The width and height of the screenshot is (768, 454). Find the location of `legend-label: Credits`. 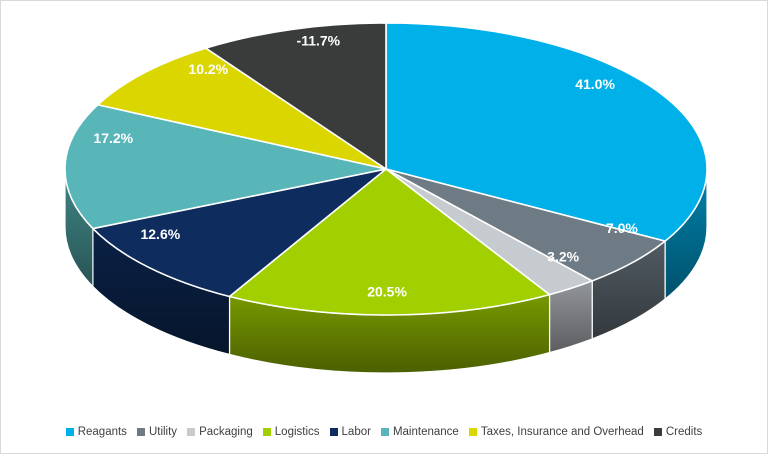

legend-label: Credits is located at coordinates (684, 432).